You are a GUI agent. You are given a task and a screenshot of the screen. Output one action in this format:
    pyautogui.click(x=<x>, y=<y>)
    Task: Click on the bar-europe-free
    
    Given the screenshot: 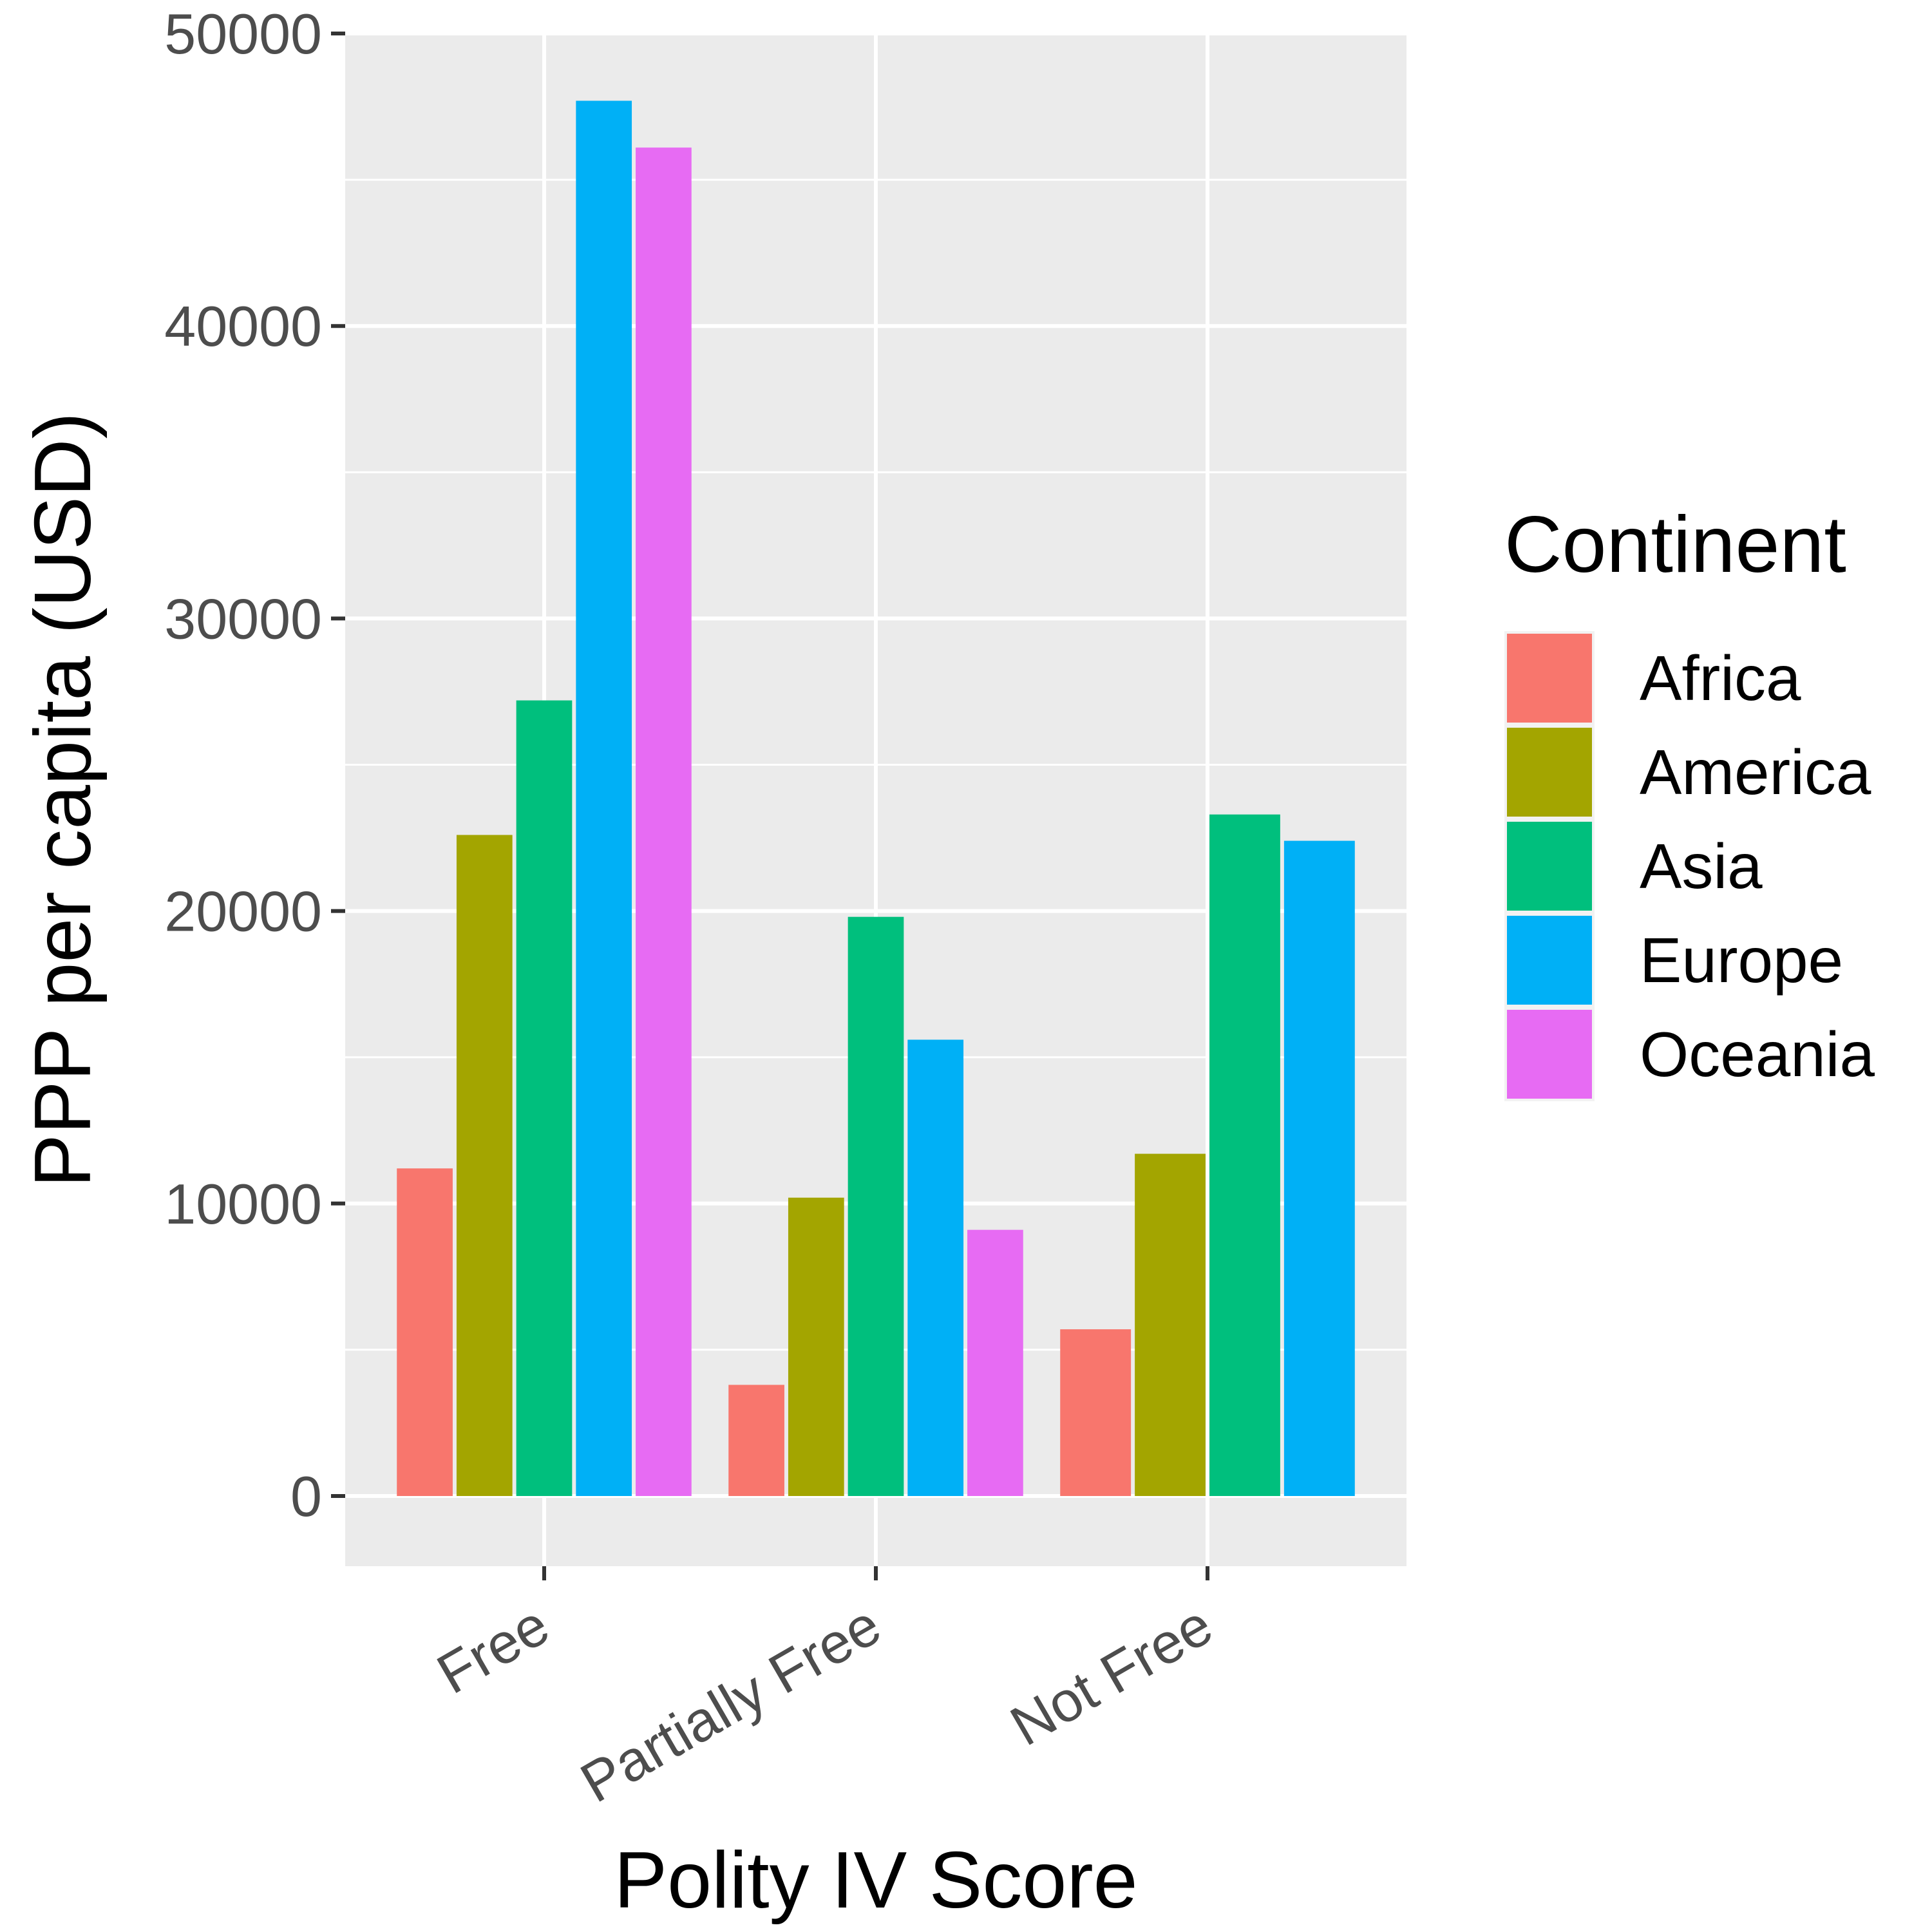 What is the action you would take?
    pyautogui.click(x=604, y=798)
    